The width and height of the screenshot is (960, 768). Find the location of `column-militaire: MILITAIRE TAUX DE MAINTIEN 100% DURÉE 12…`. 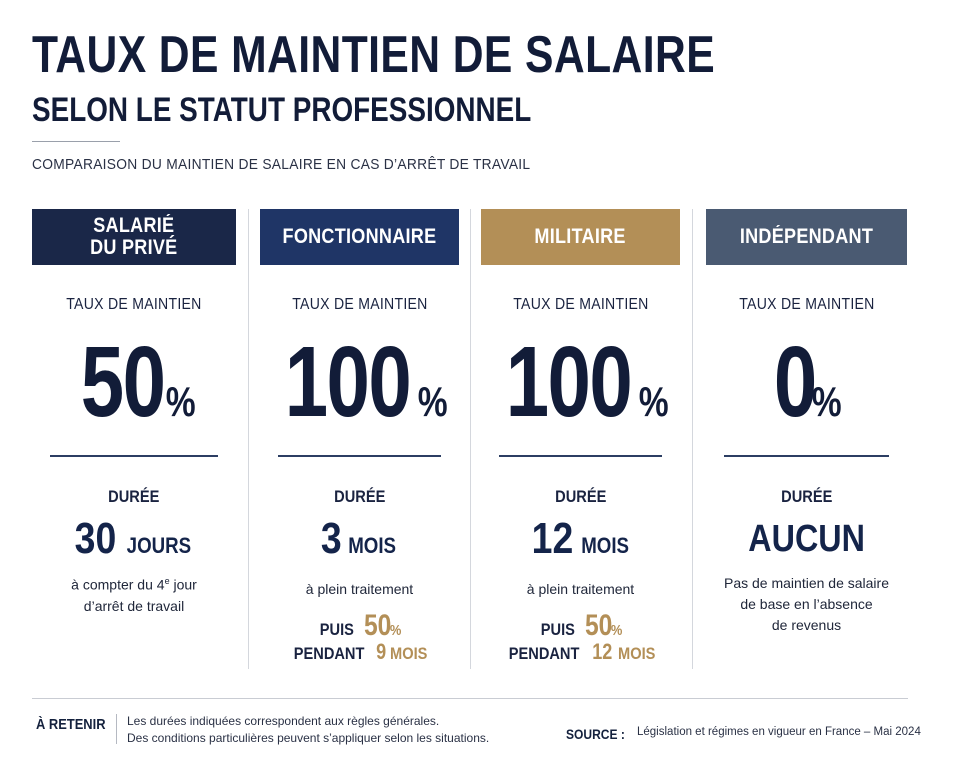

column-militaire: MILITAIRE TAUX DE MAINTIEN 100% DURÉE 12… is located at coordinates (580, 441).